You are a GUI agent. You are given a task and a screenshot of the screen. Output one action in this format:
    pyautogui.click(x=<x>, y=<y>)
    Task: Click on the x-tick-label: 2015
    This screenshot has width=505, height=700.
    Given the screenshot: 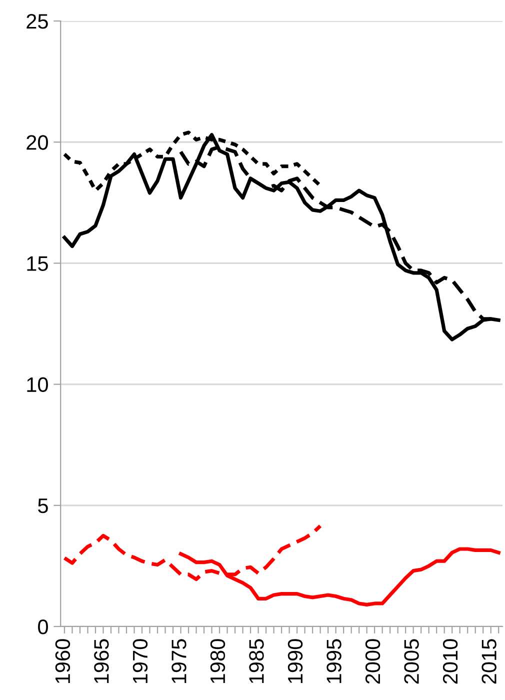 What is the action you would take?
    pyautogui.click(x=489, y=661)
    